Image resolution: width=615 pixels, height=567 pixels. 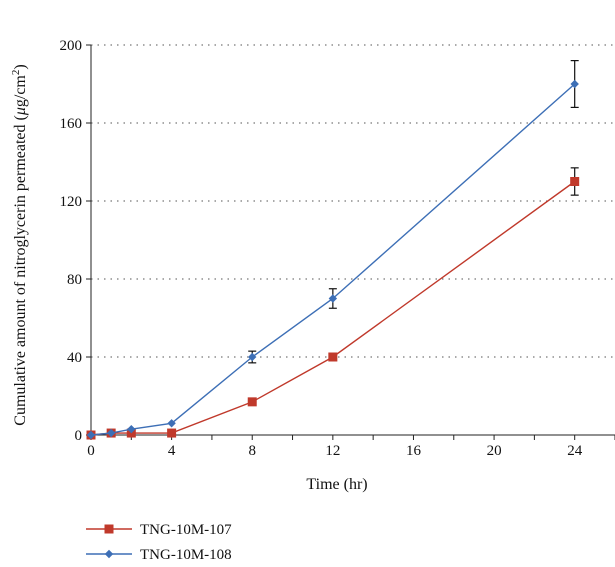 I want to click on y-tick-labels: 0 40 80 120 160 200, so click(x=75, y=241).